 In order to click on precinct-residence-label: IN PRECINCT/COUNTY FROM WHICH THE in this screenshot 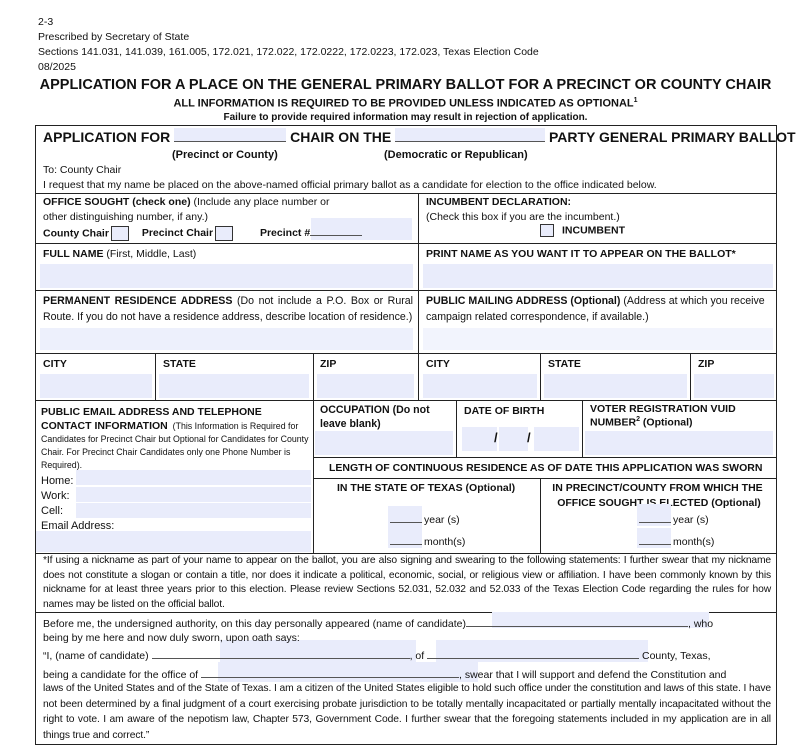, I will do `click(657, 488)`.